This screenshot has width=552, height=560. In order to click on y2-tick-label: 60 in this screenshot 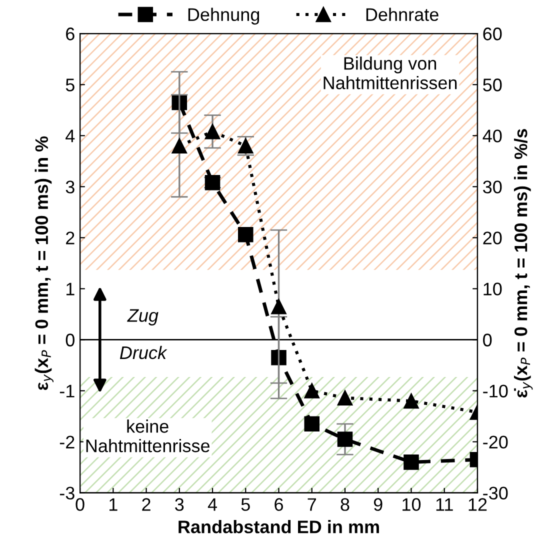, I will do `click(492, 34)`.